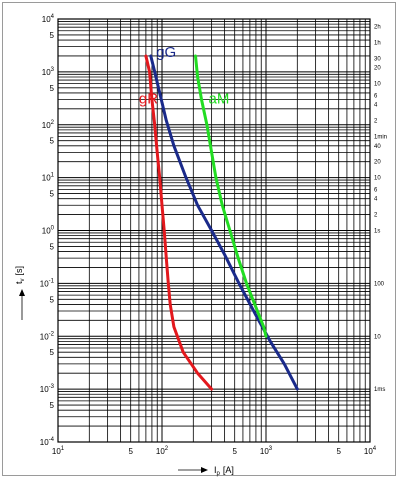 The width and height of the screenshot is (400, 480). Describe the element at coordinates (20, 275) in the screenshot. I see `y-axis-title: tv[s]` at that location.